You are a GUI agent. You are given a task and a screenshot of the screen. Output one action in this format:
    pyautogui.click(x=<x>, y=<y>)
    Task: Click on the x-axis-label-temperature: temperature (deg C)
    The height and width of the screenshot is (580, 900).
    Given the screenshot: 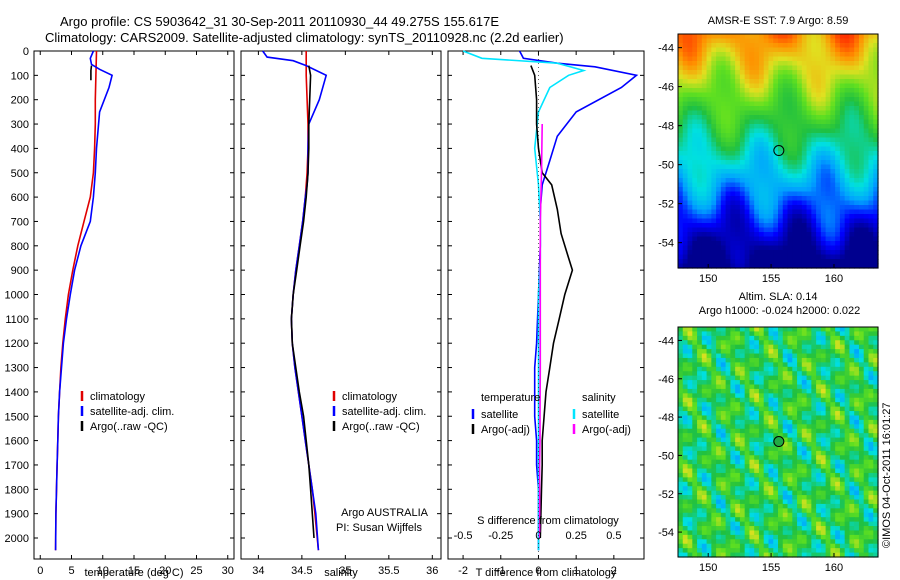 What is the action you would take?
    pyautogui.click(x=133, y=573)
    